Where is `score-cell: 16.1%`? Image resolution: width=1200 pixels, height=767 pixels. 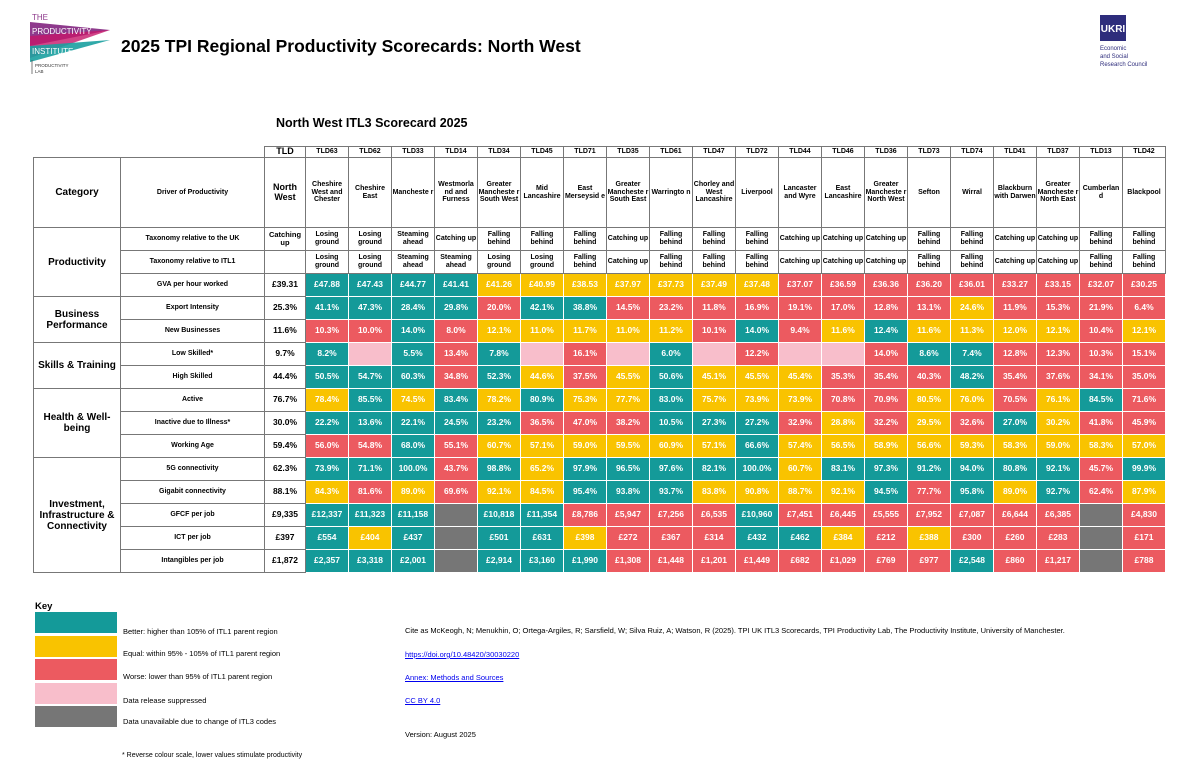 score-cell: 16.1% is located at coordinates (585, 354).